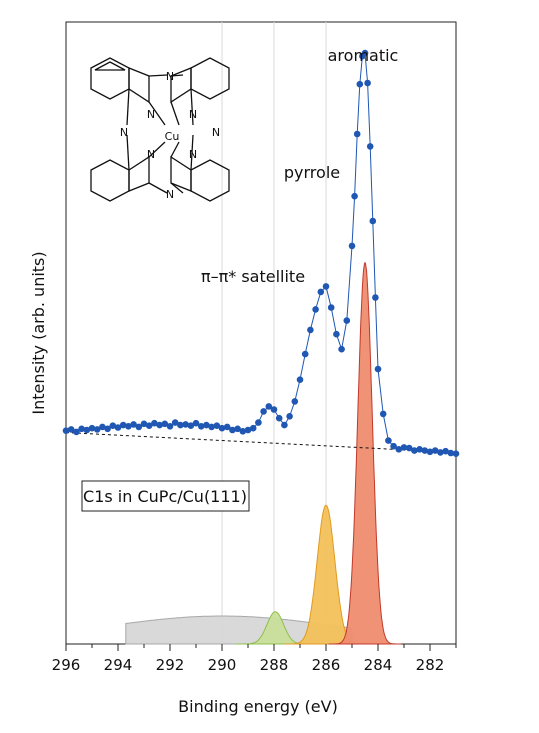  I want to click on mol-cu: Cu, so click(172, 136).